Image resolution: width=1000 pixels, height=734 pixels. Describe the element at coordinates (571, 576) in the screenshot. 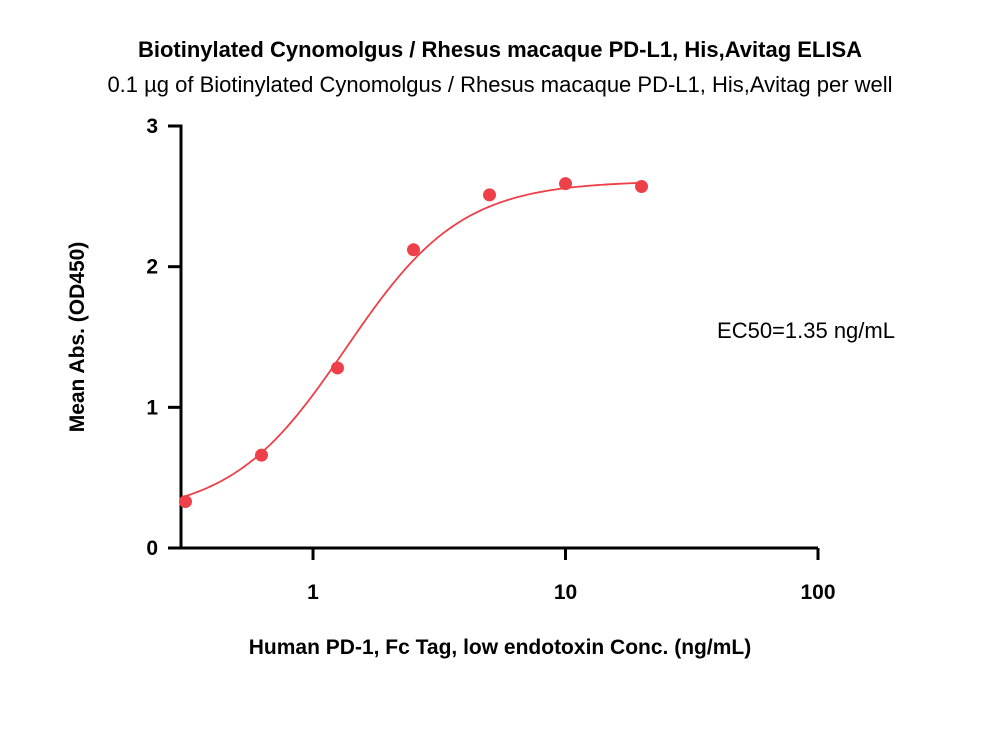

I see `x-ticks: 1 10 100` at that location.